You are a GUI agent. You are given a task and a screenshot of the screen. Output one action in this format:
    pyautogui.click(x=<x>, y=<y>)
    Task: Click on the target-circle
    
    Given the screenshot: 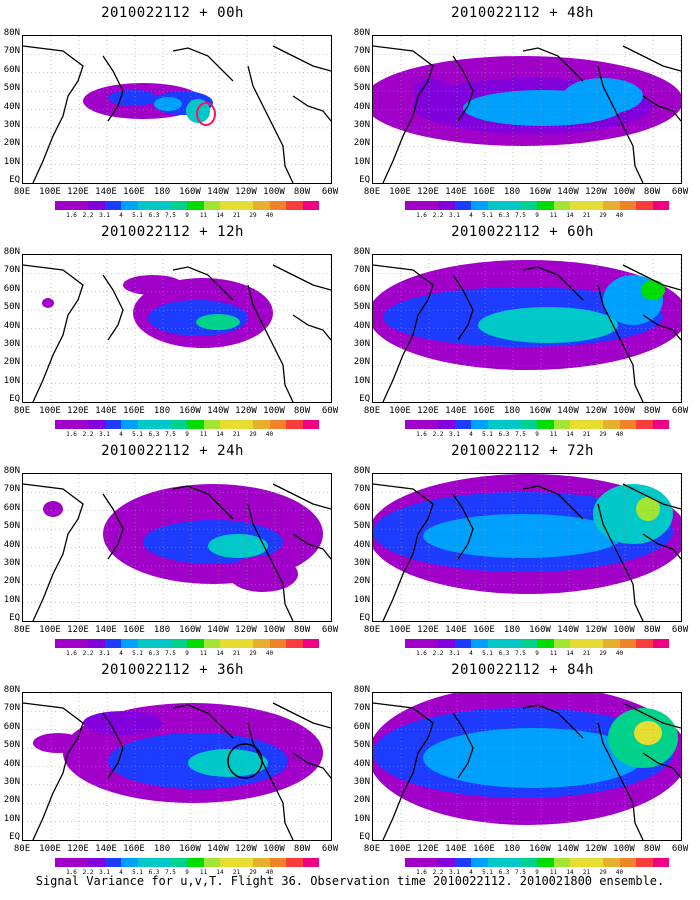 What is the action you would take?
    pyautogui.click(x=245, y=761)
    